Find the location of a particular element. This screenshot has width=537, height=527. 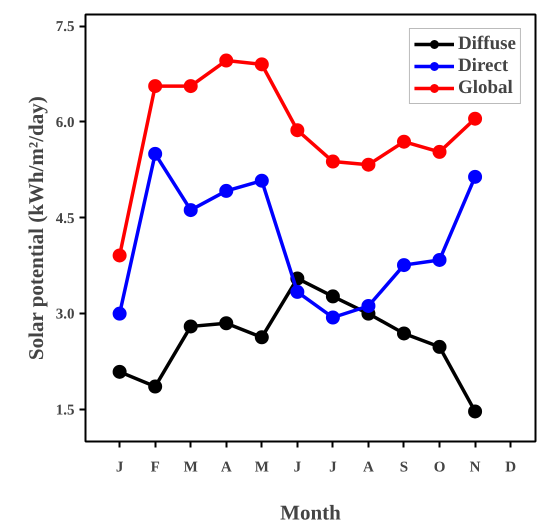

x-axis-title: Month is located at coordinates (311, 512).